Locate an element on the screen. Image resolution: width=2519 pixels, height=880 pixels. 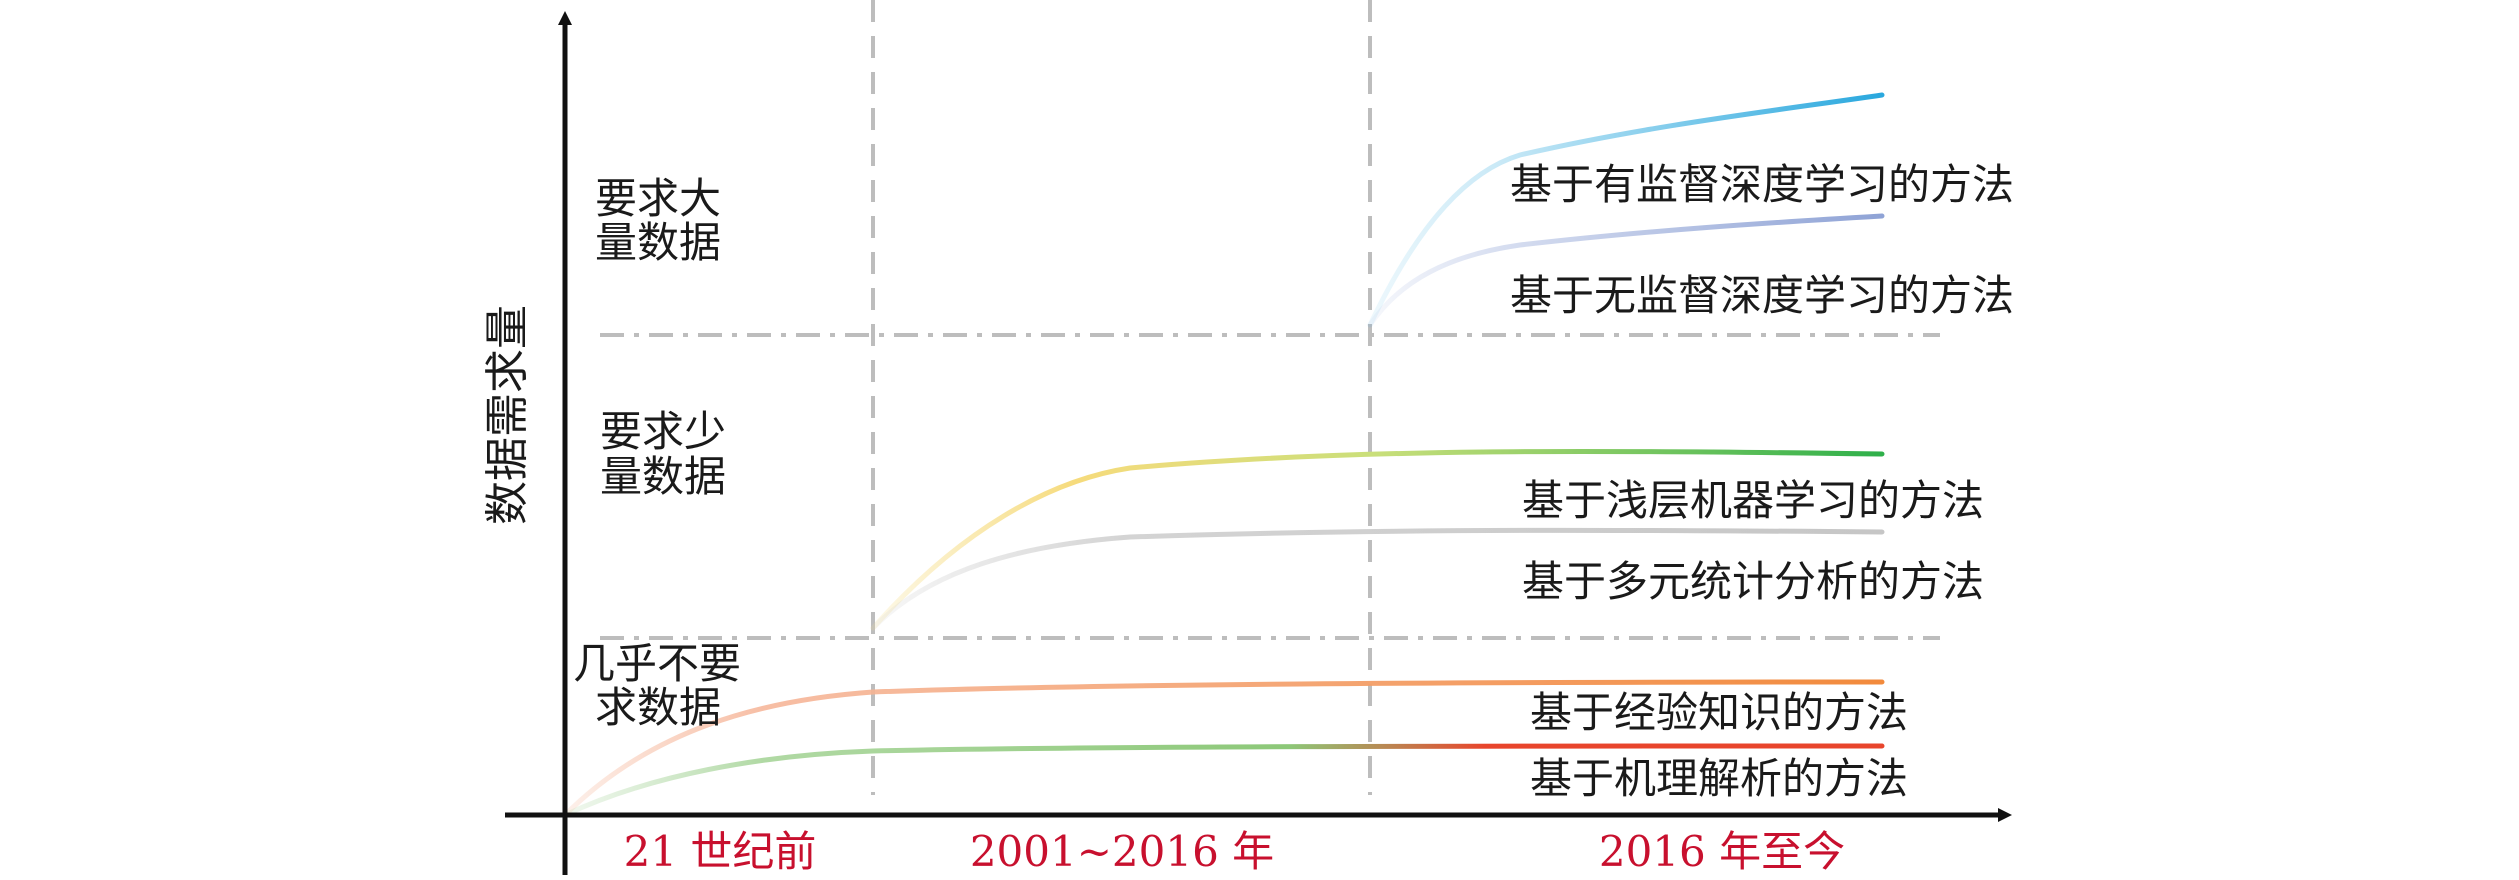
label-multivariate-stat: 基于多元统计分析的方法 is located at coordinates (1753, 581).